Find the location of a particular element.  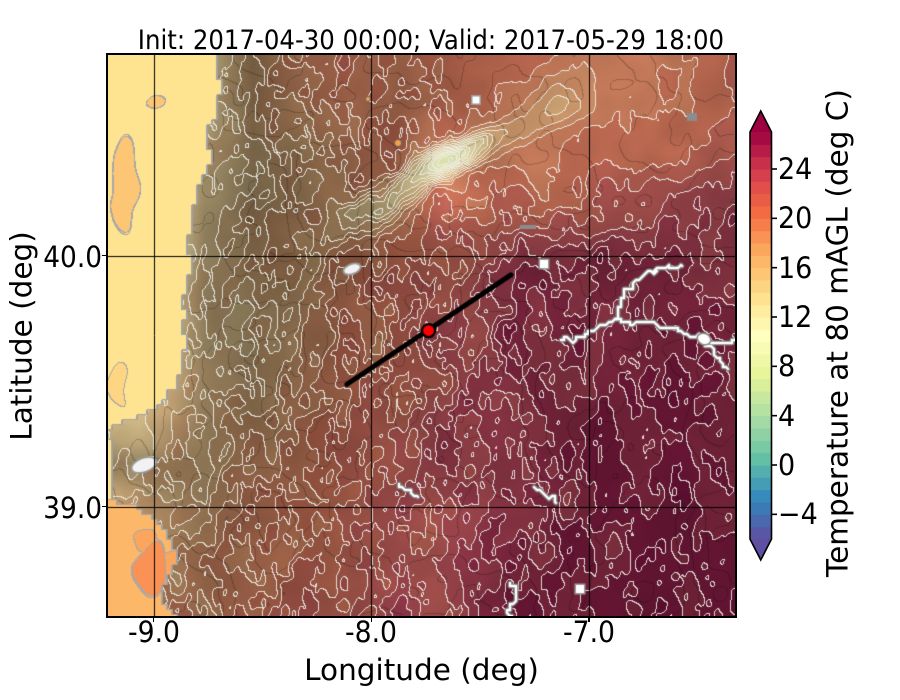

colorbar-tick-label: 0 is located at coordinates (786, 465).